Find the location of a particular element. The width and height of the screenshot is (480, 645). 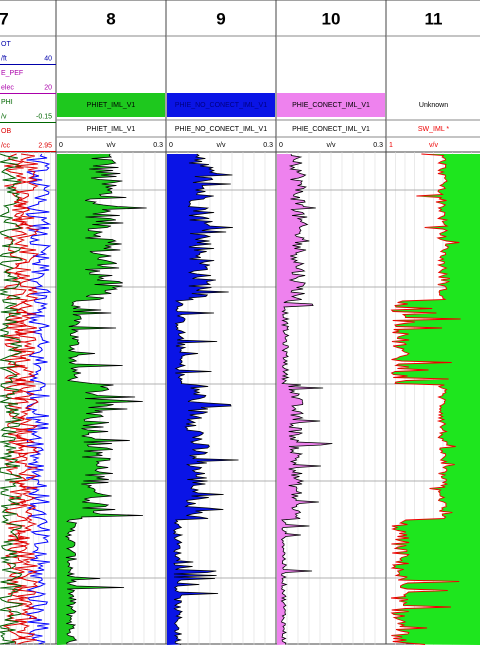

curve-label: /cc is located at coordinates (5, 145).